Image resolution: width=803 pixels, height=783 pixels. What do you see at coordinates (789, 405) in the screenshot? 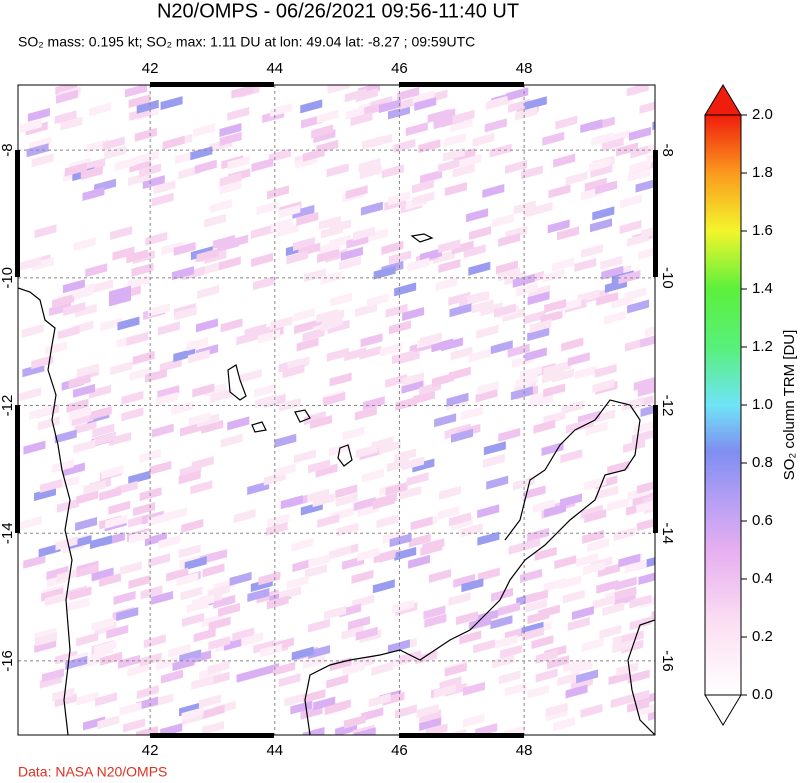
I see `colorbar-label: SO₂ column TRM [DU]` at bounding box center [789, 405].